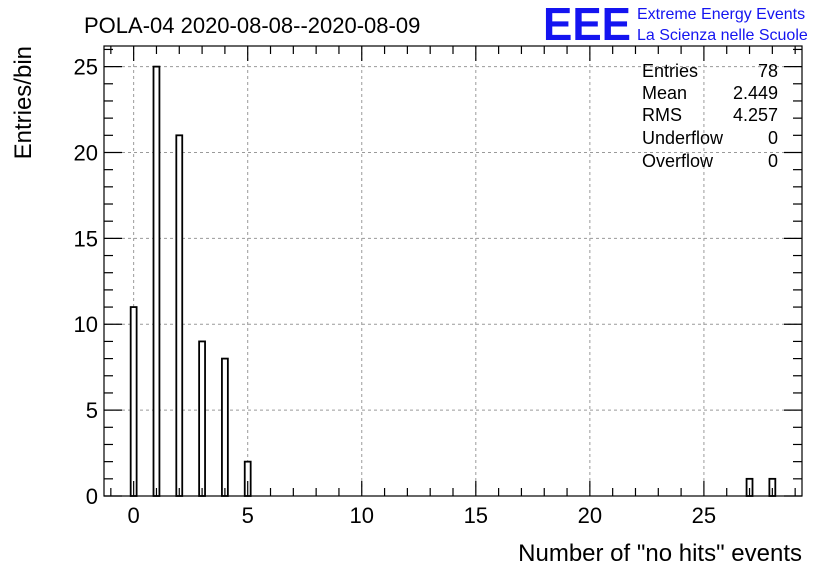 This screenshot has width=836, height=572. Describe the element at coordinates (755, 115) in the screenshot. I see `stat-rms-value: 4.257` at that location.